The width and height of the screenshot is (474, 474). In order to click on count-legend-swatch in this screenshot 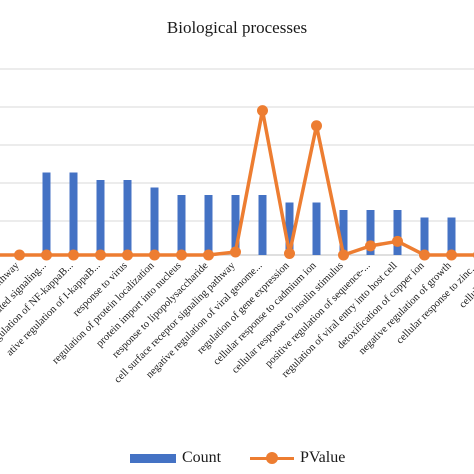, I will do `click(153, 458)`.